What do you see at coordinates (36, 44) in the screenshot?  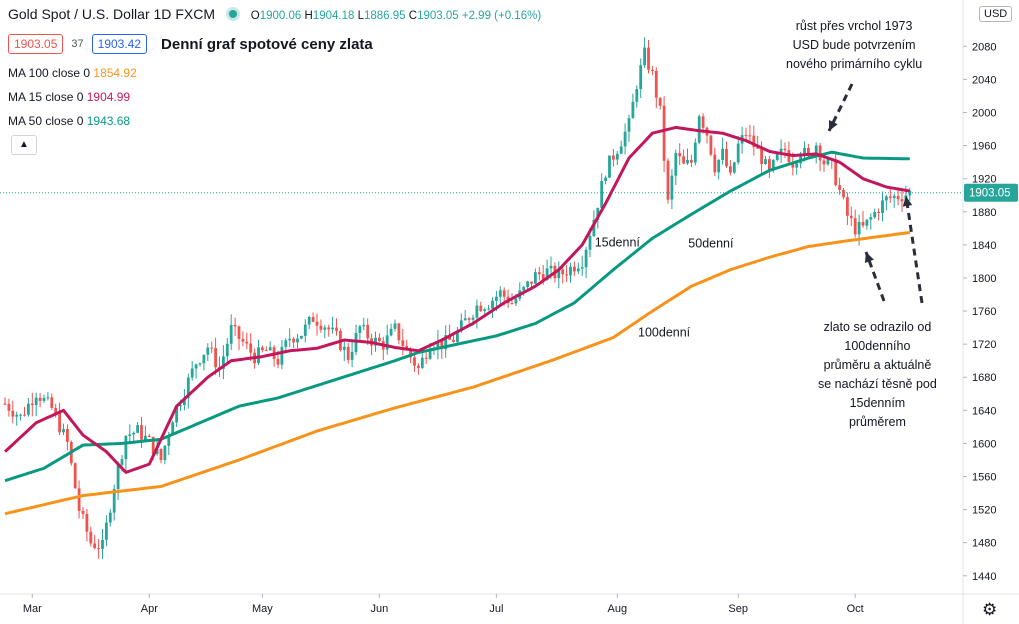 I see `sell-button: 1903.05` at bounding box center [36, 44].